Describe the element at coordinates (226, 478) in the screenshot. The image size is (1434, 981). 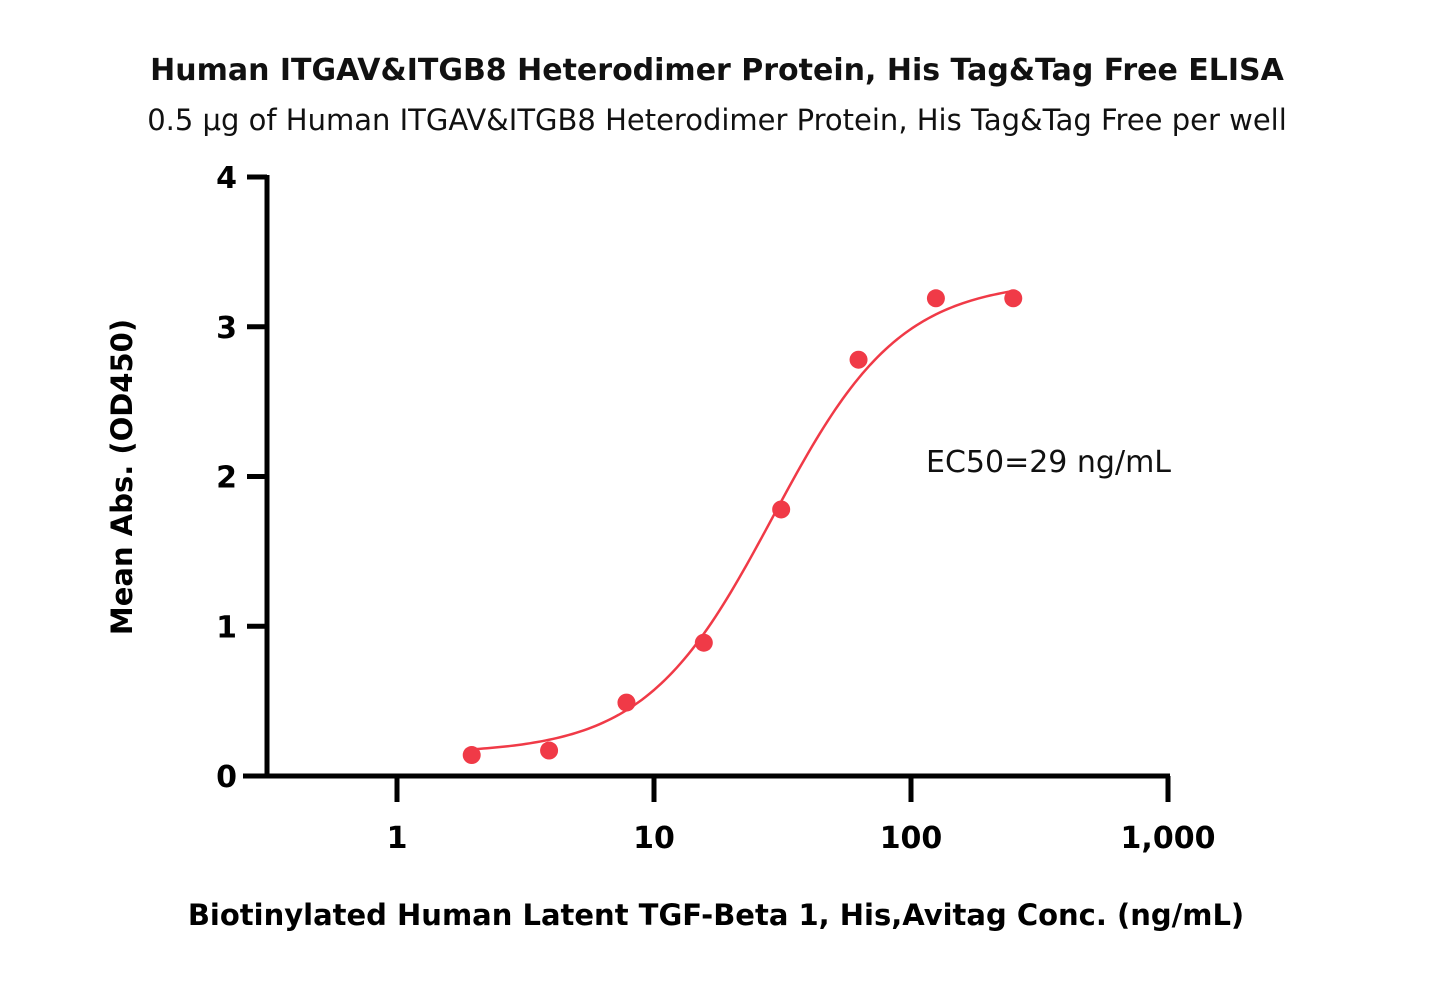
I see `y-tick-label: 2` at that location.